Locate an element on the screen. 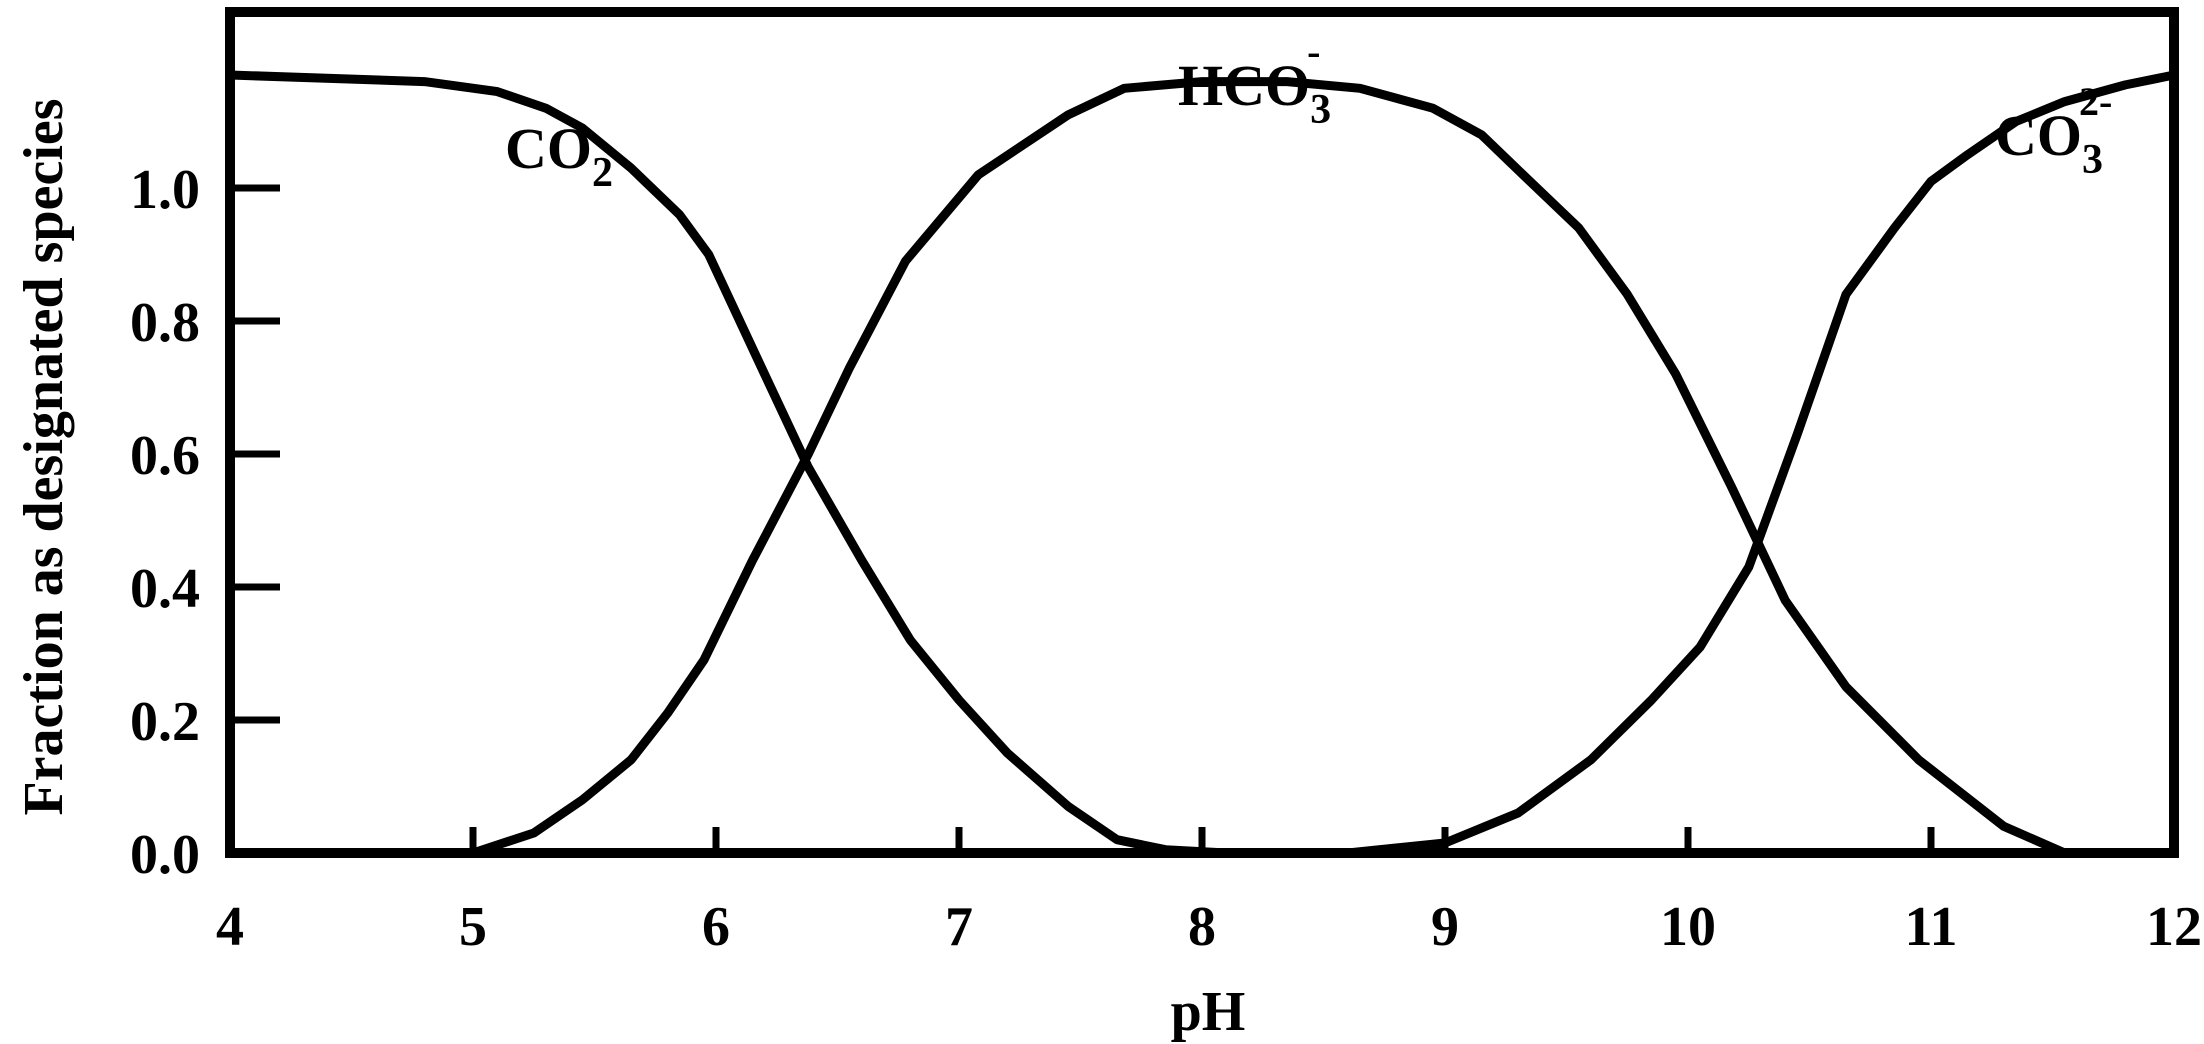 The width and height of the screenshot is (2204, 1044). x-tick-label: 9 is located at coordinates (1445, 927).